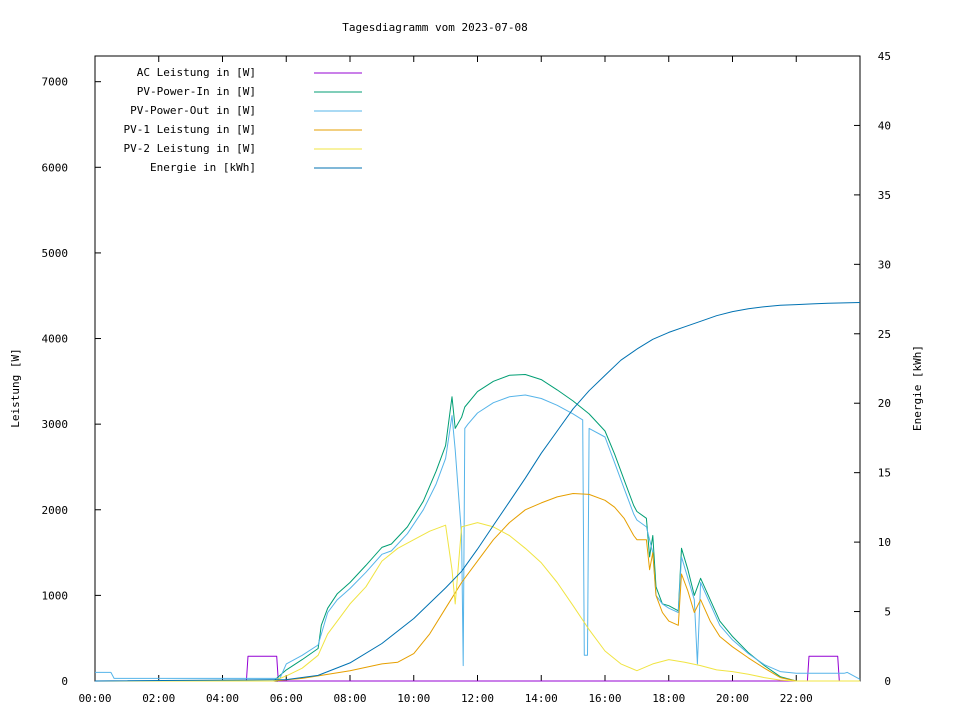 This screenshot has width=960, height=720. Describe the element at coordinates (884, 403) in the screenshot. I see `y2-tick-label: 20` at that location.